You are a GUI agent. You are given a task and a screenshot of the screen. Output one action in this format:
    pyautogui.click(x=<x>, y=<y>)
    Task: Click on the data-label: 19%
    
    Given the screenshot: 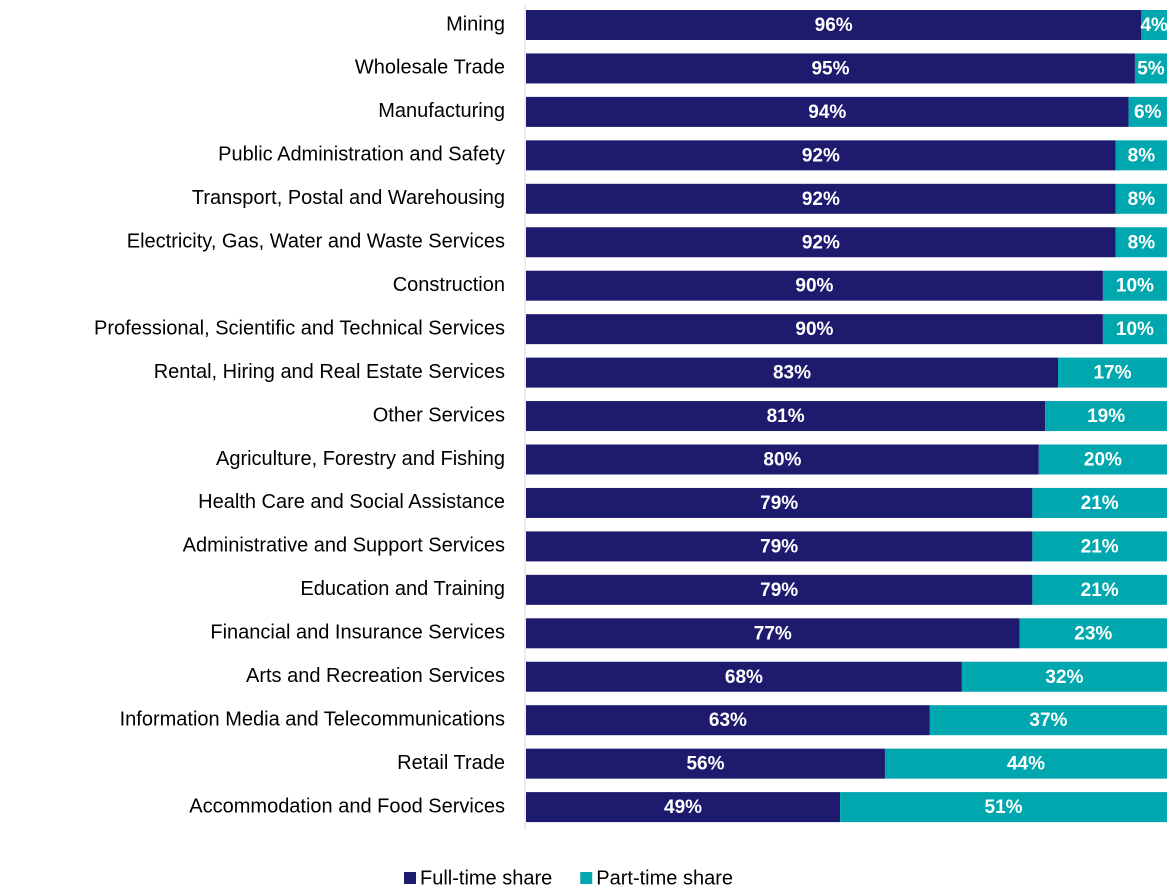 What is the action you would take?
    pyautogui.click(x=1106, y=416)
    